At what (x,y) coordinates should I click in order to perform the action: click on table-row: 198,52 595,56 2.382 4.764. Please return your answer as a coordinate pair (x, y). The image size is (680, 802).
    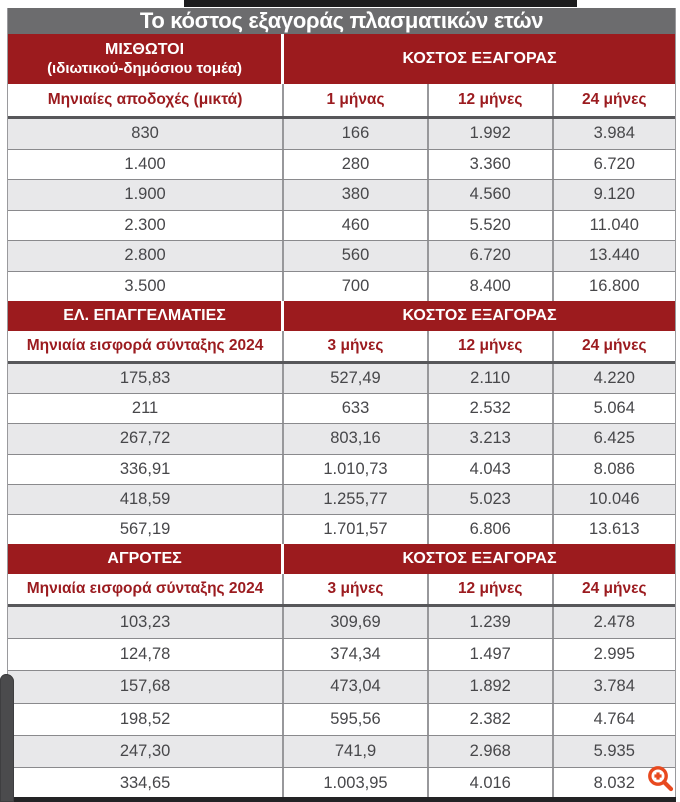
    Looking at the image, I should click on (341, 718).